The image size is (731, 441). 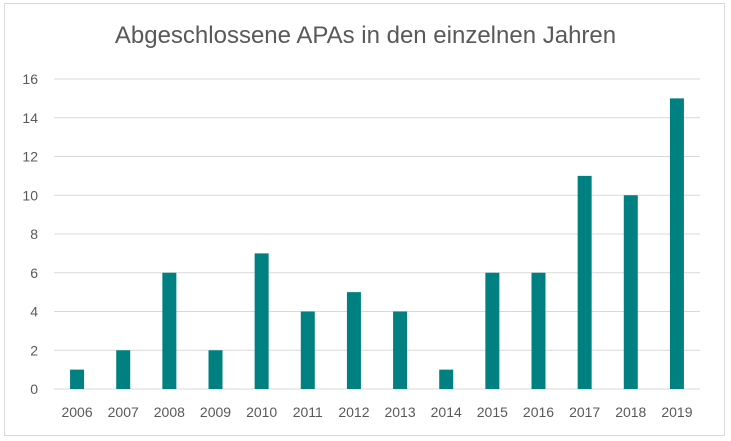 I want to click on x-tick-label: 2010, so click(x=261, y=412).